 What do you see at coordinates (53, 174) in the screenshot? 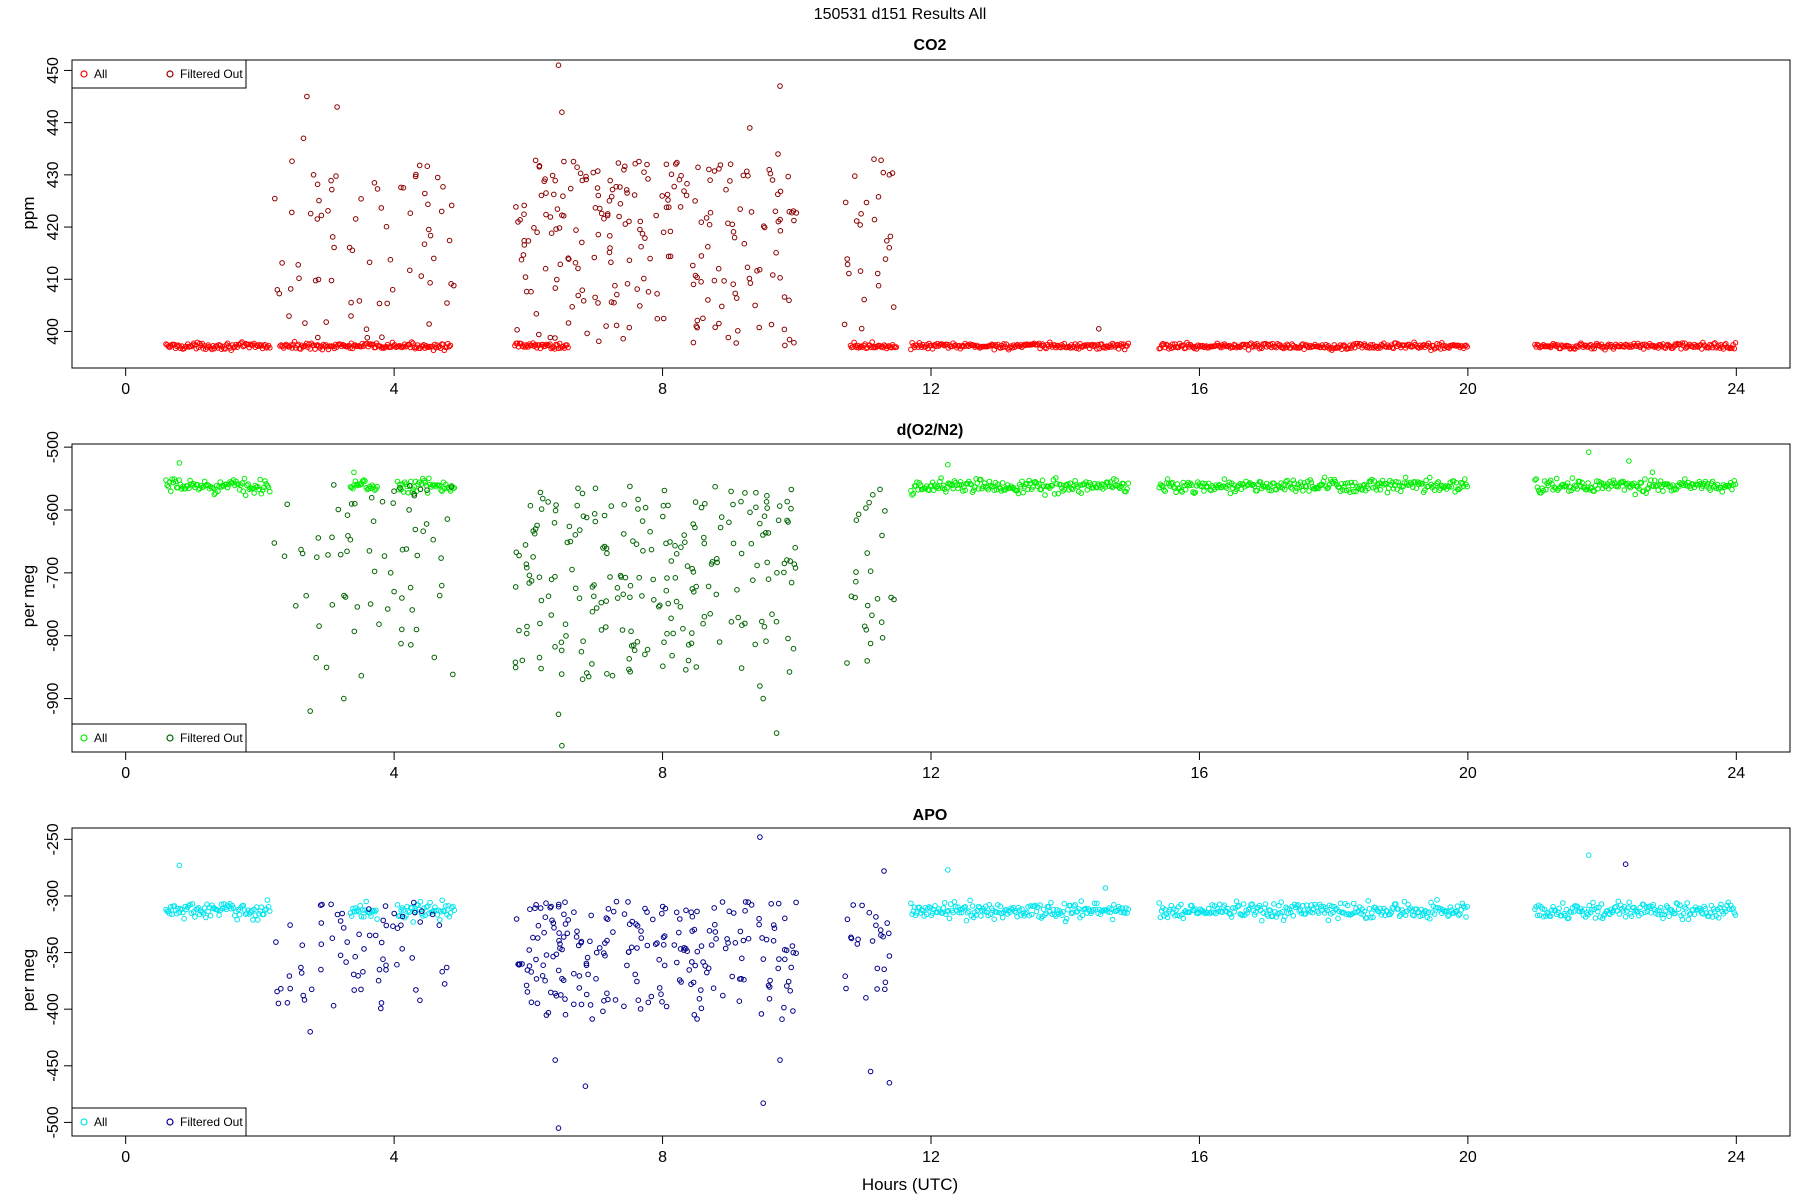
I see `y-tick-label-co2: 430` at bounding box center [53, 174].